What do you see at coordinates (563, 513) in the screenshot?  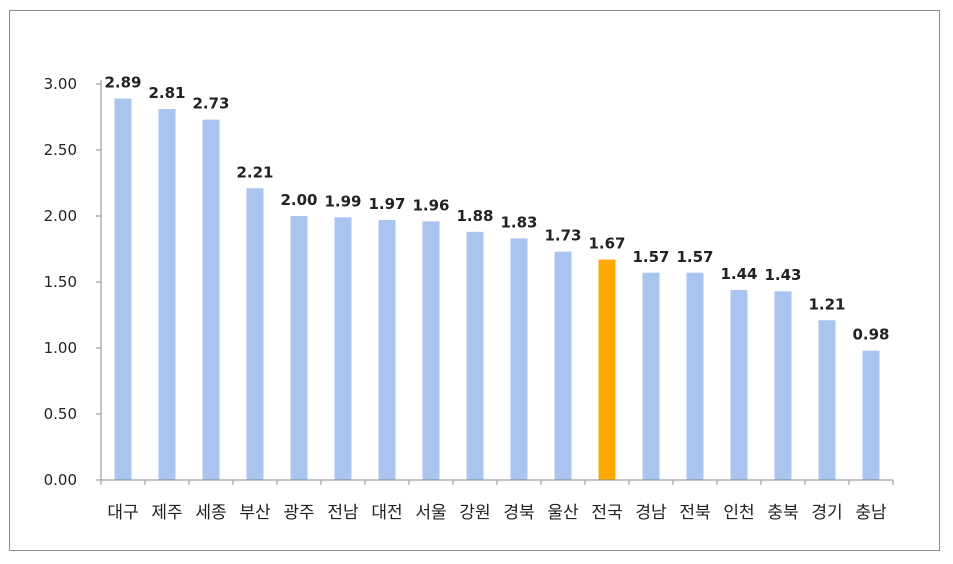 I see `x-tick-label: 울산` at bounding box center [563, 513].